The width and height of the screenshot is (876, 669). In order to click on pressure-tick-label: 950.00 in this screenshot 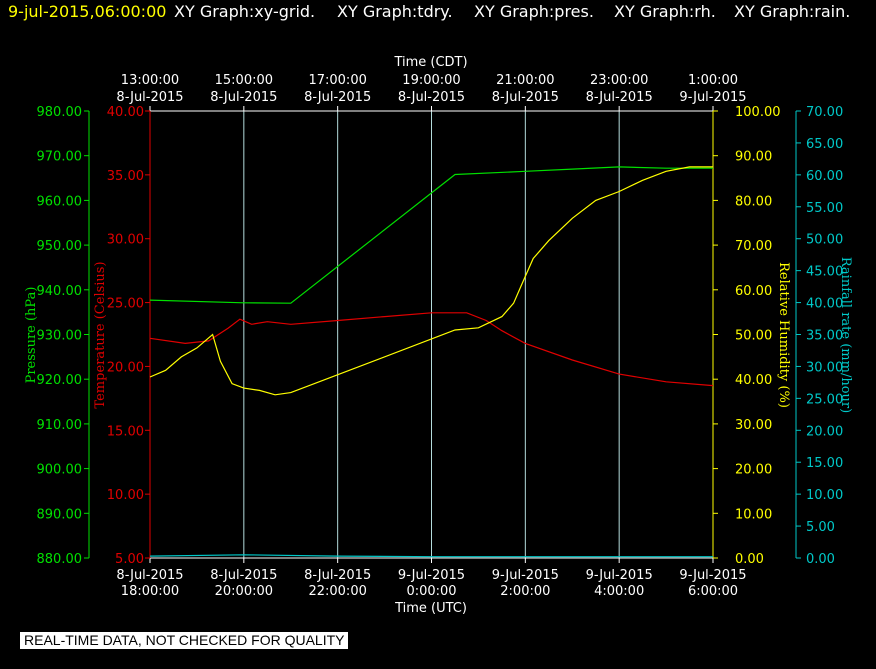, I will do `click(60, 246)`.